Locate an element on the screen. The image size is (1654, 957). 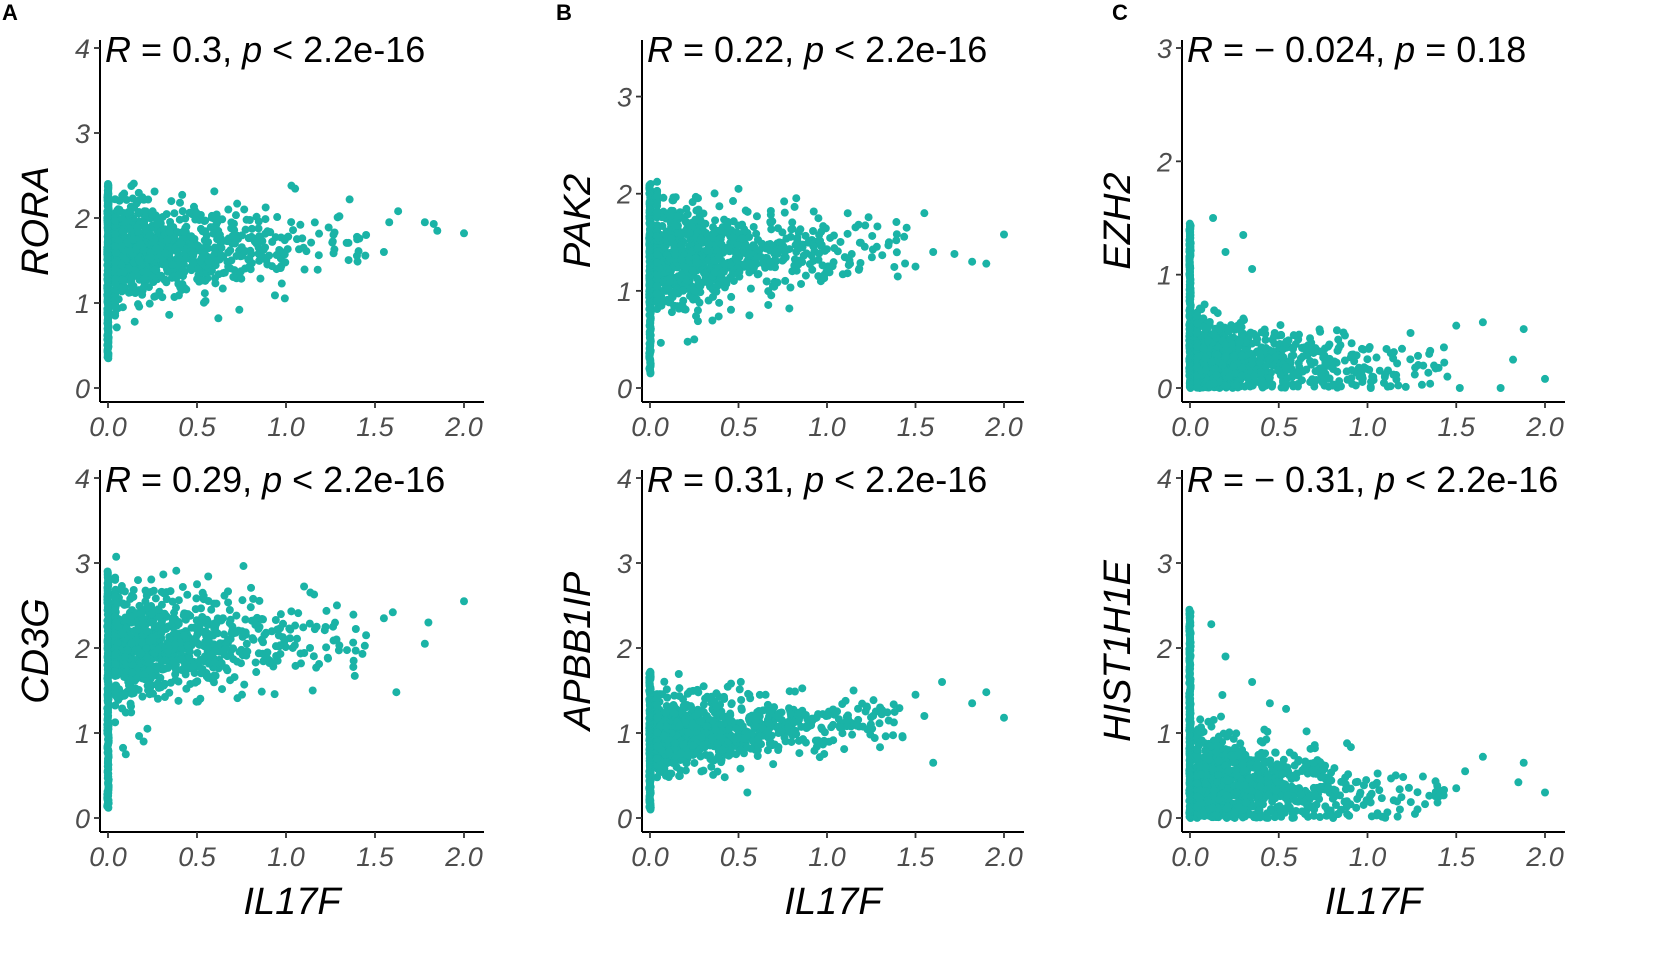
x-axis-label: IL17F is located at coordinates (292, 902).